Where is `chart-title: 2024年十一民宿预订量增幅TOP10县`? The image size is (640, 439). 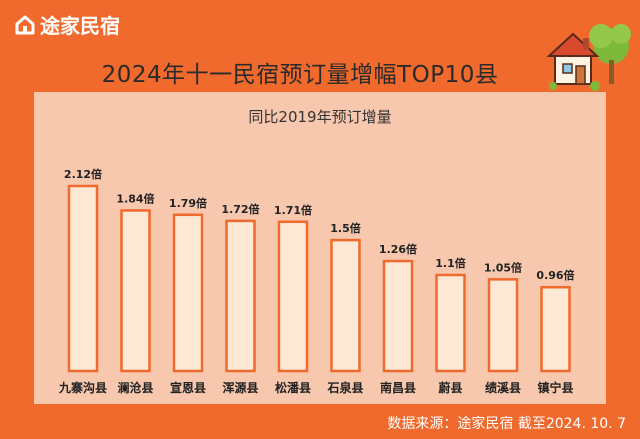 chart-title: 2024年十一民宿预订量增幅TOP10县 is located at coordinates (300, 75).